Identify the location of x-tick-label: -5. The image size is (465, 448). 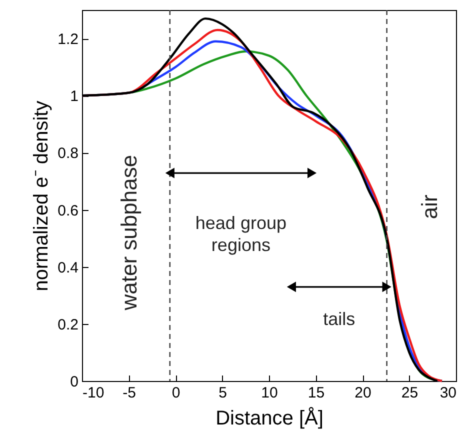
(129, 393).